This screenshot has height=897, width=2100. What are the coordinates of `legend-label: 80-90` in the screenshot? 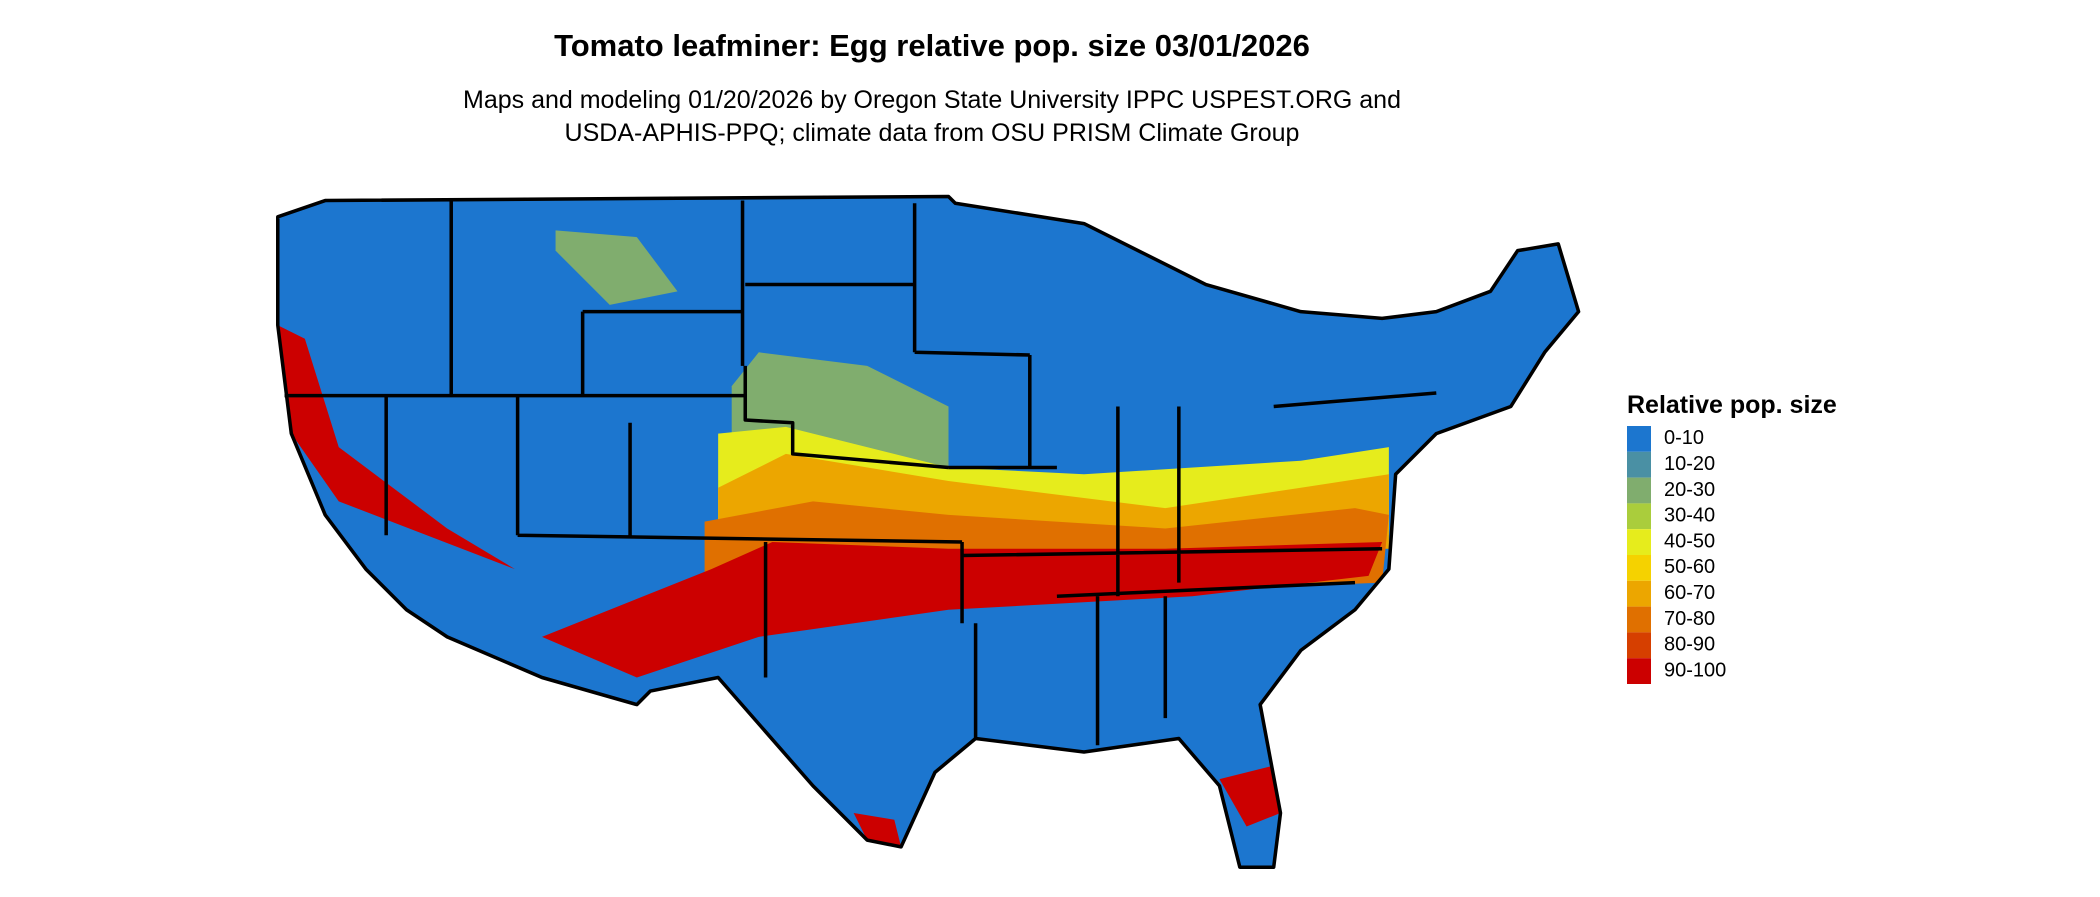 It's located at (1689, 645).